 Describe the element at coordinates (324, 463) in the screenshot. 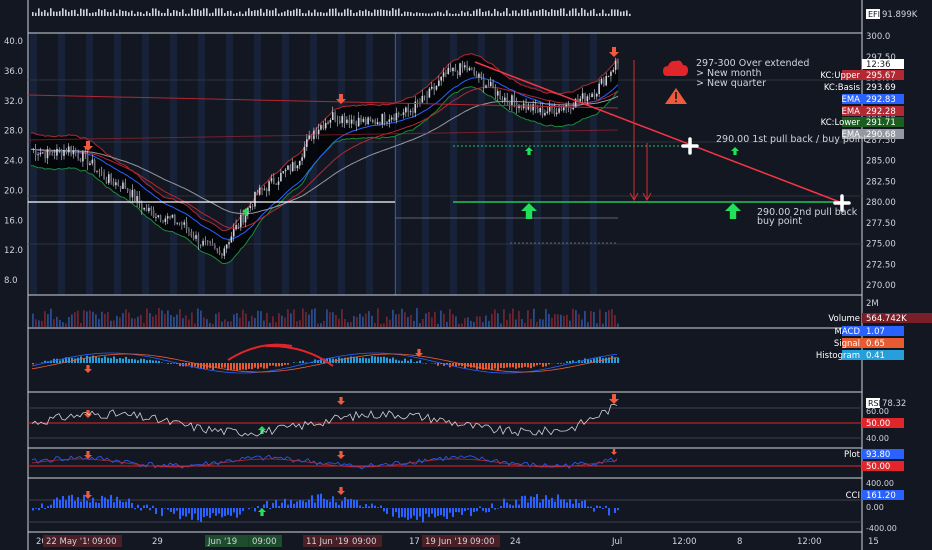

I see `plot-signal-line` at that location.